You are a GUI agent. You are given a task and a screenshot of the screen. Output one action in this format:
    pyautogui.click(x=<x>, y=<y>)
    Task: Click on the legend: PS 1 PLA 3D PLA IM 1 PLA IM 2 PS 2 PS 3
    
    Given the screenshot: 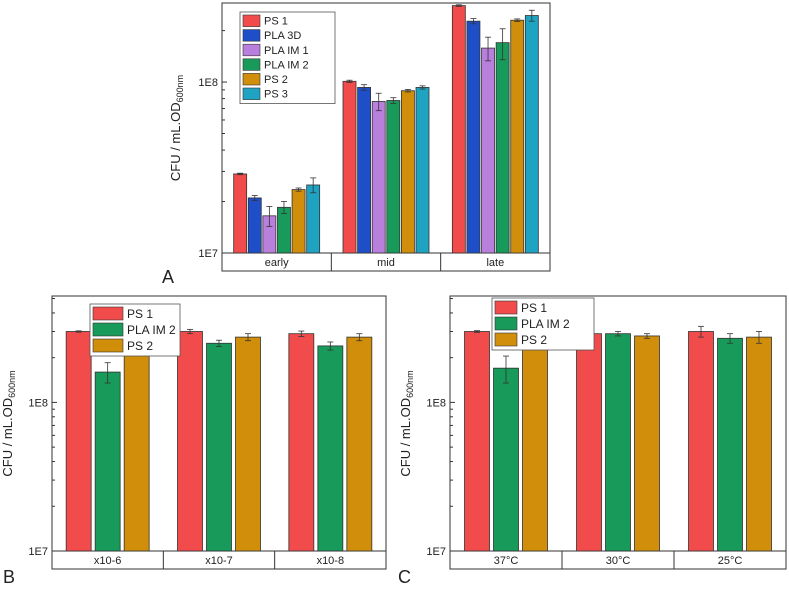 What is the action you would take?
    pyautogui.click(x=287, y=57)
    